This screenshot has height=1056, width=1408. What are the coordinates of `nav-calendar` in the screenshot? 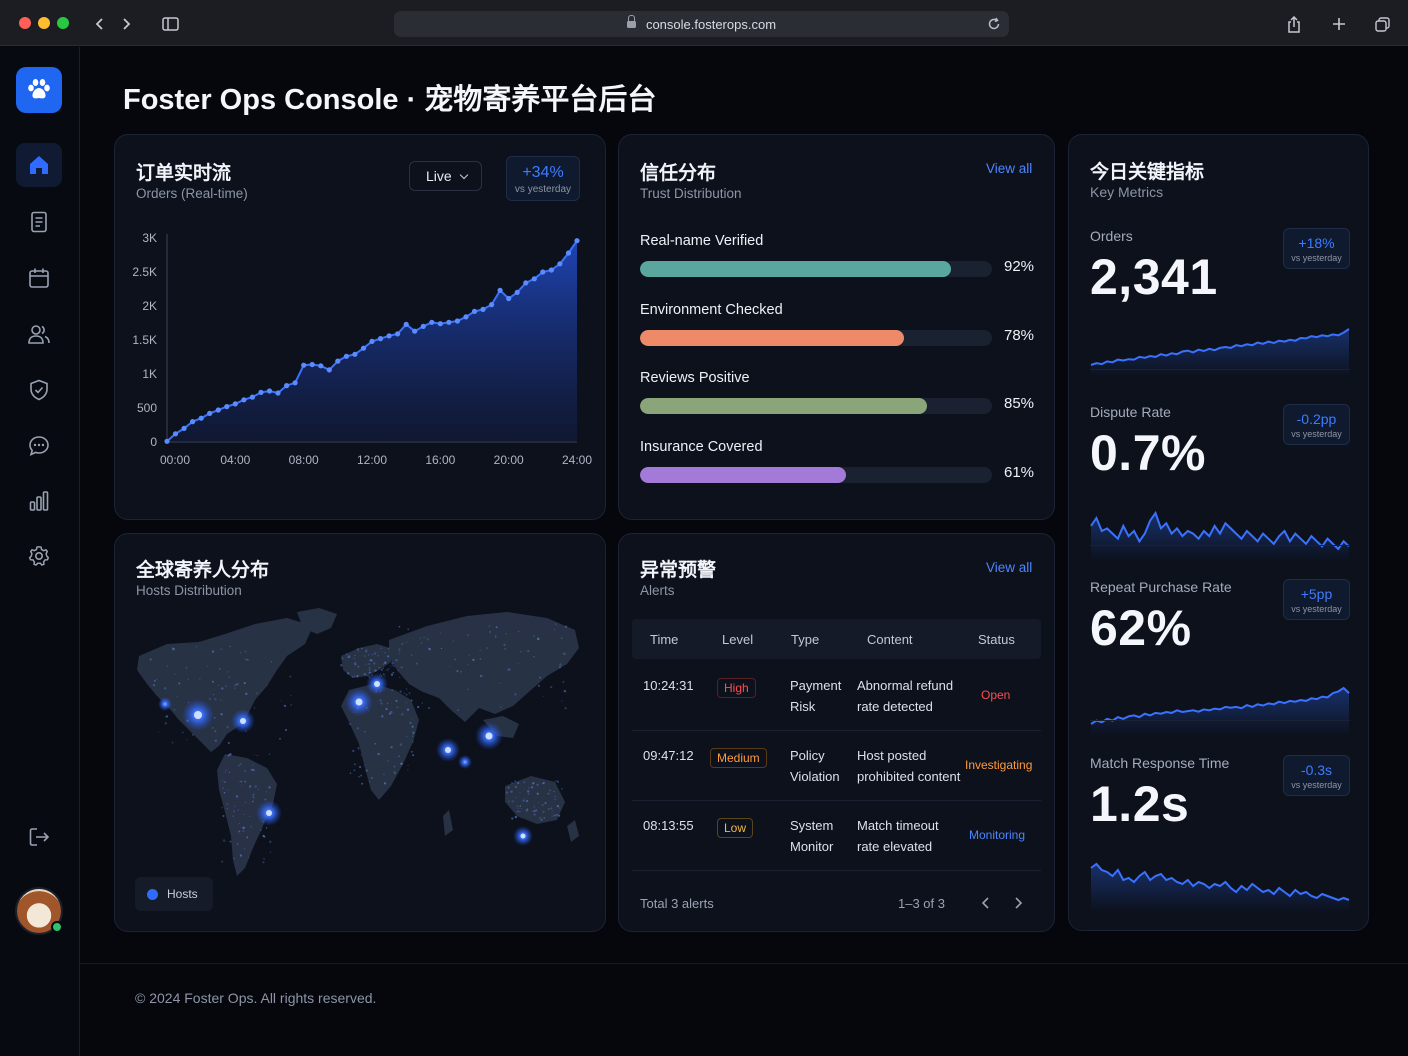 It's located at (39, 278).